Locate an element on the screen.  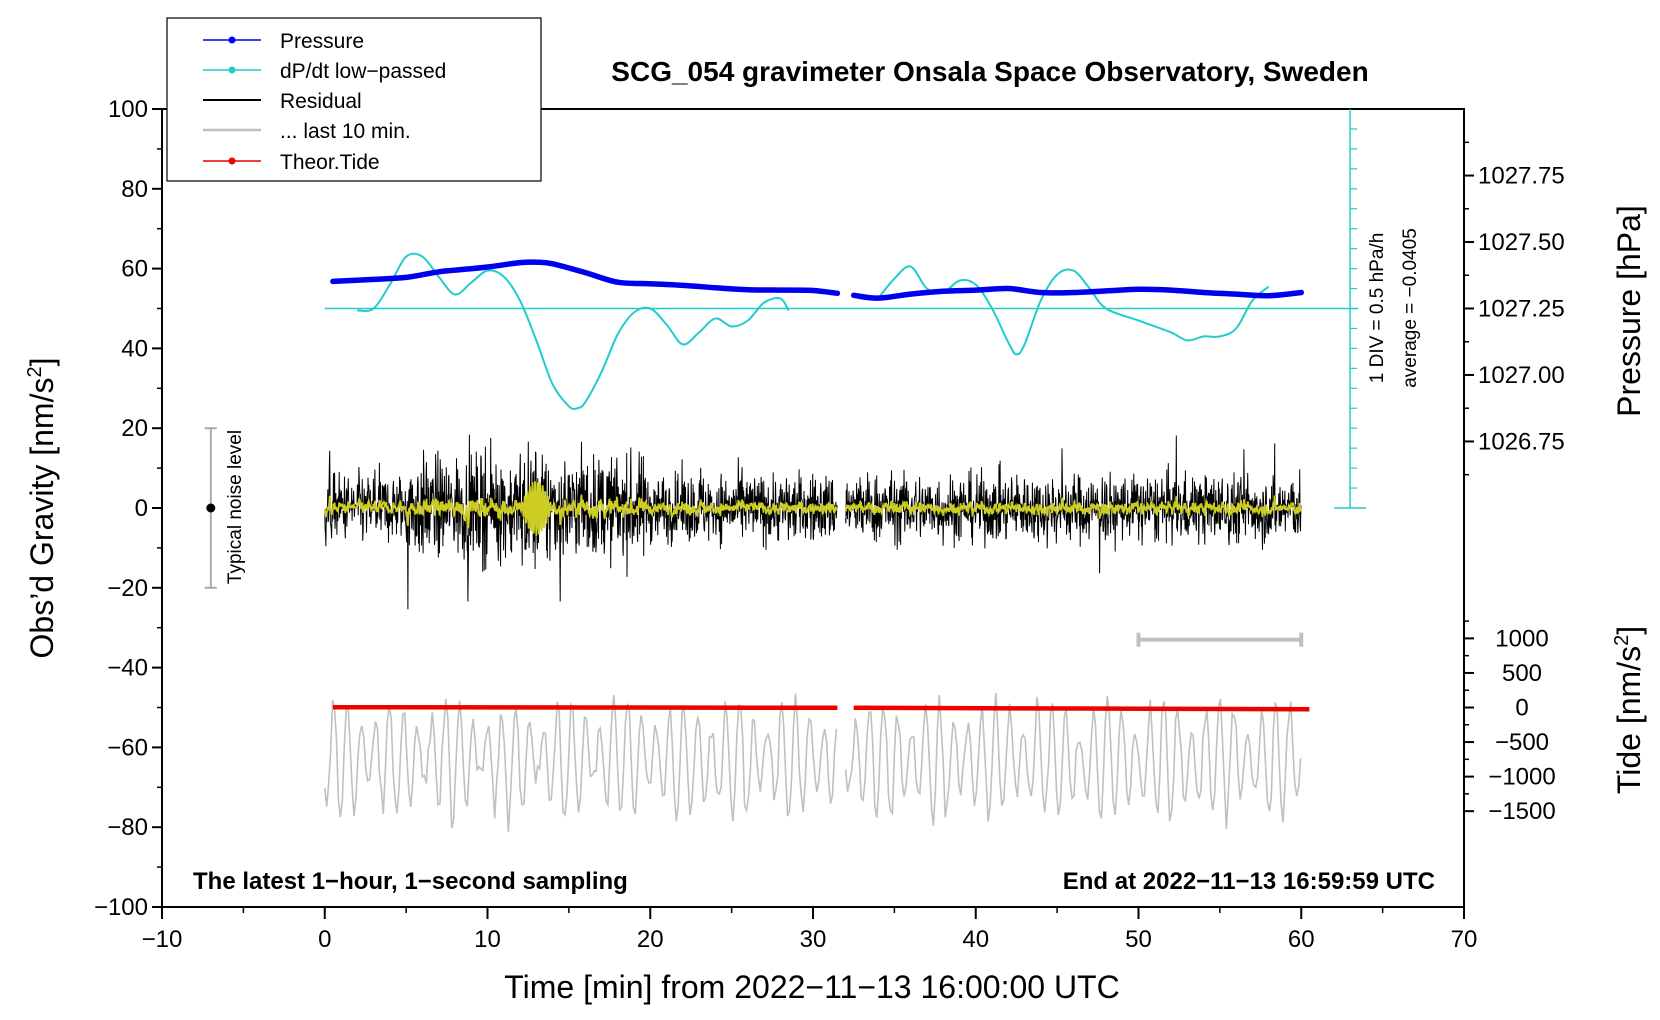
pressure-tick-label-2: 1027.25 is located at coordinates (1521, 309).